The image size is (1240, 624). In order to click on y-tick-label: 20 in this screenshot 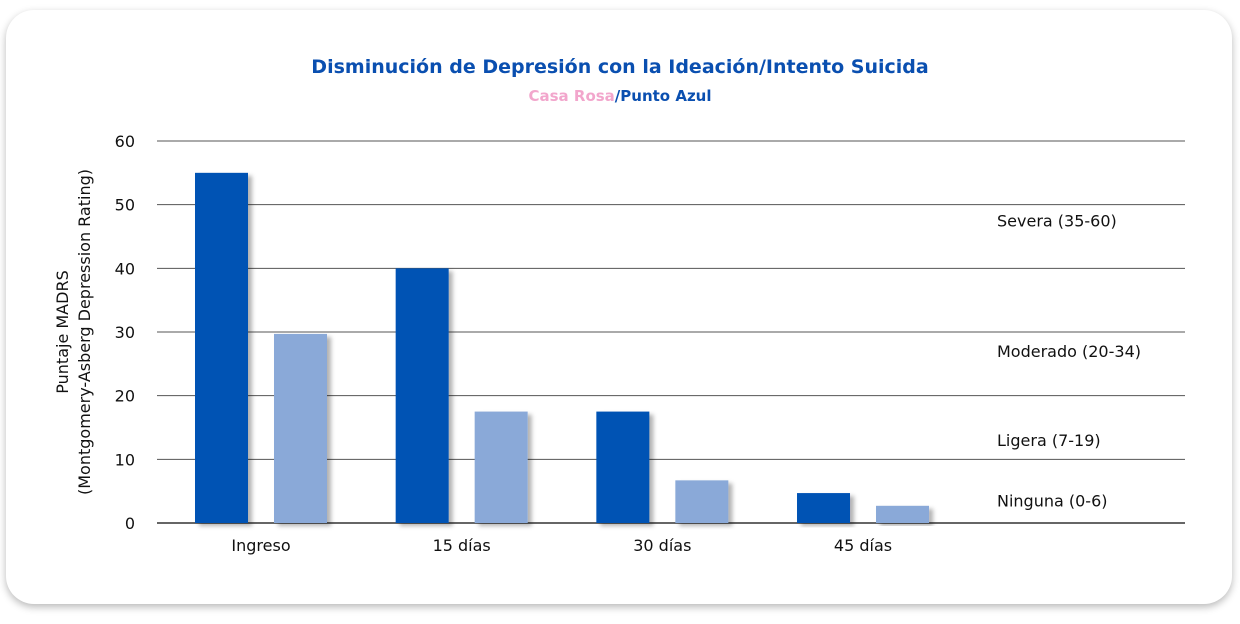, I will do `click(125, 396)`.